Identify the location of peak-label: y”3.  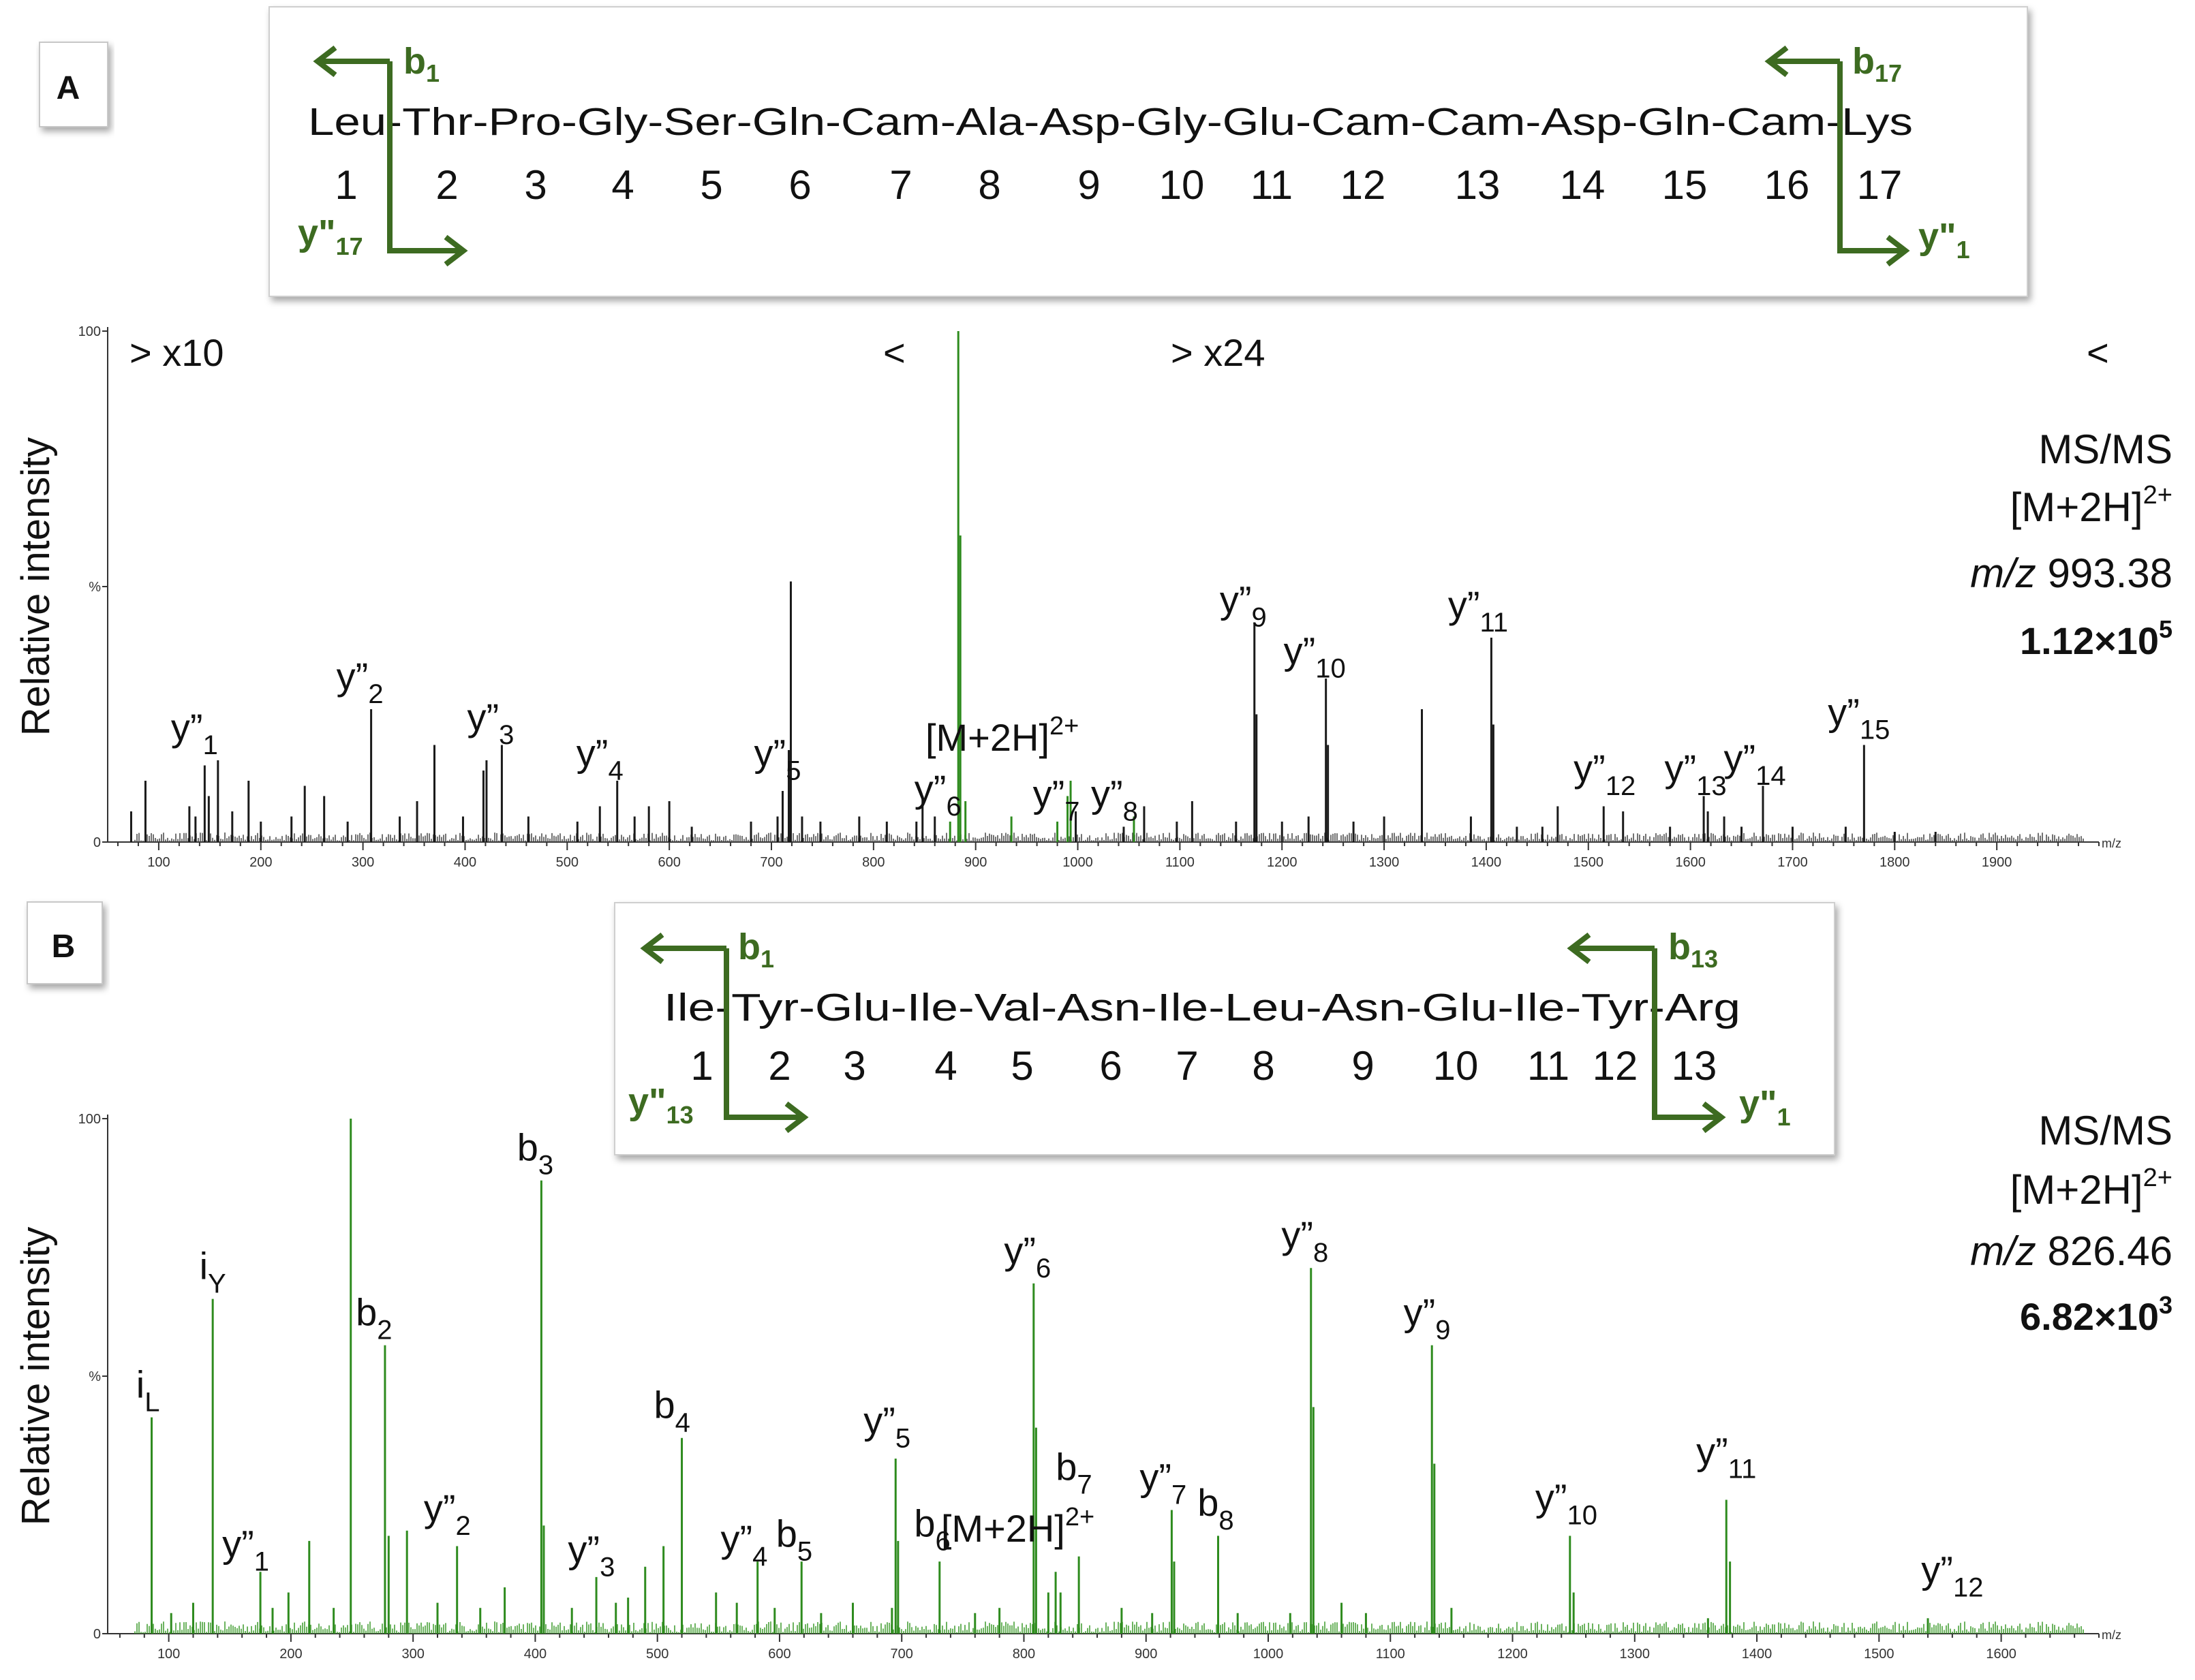
(591, 1554).